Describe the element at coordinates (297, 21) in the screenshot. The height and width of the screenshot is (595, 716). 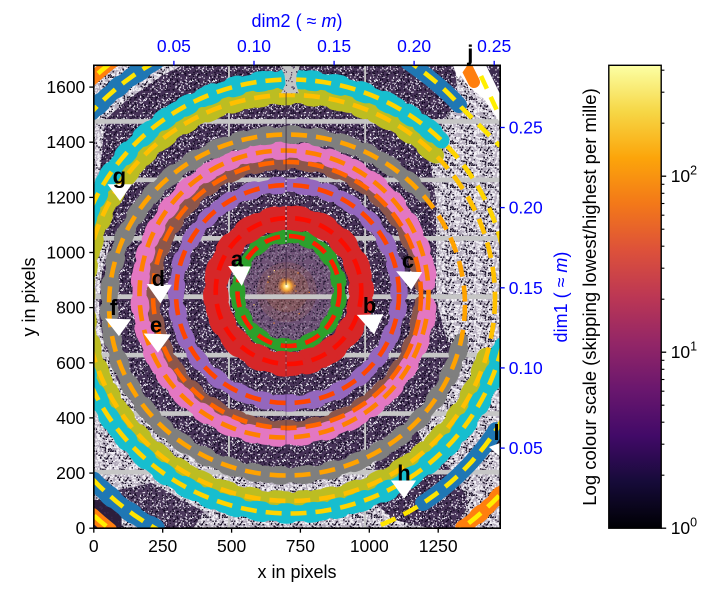
I see `svg-text: dim2 ( ≈ m)` at that location.